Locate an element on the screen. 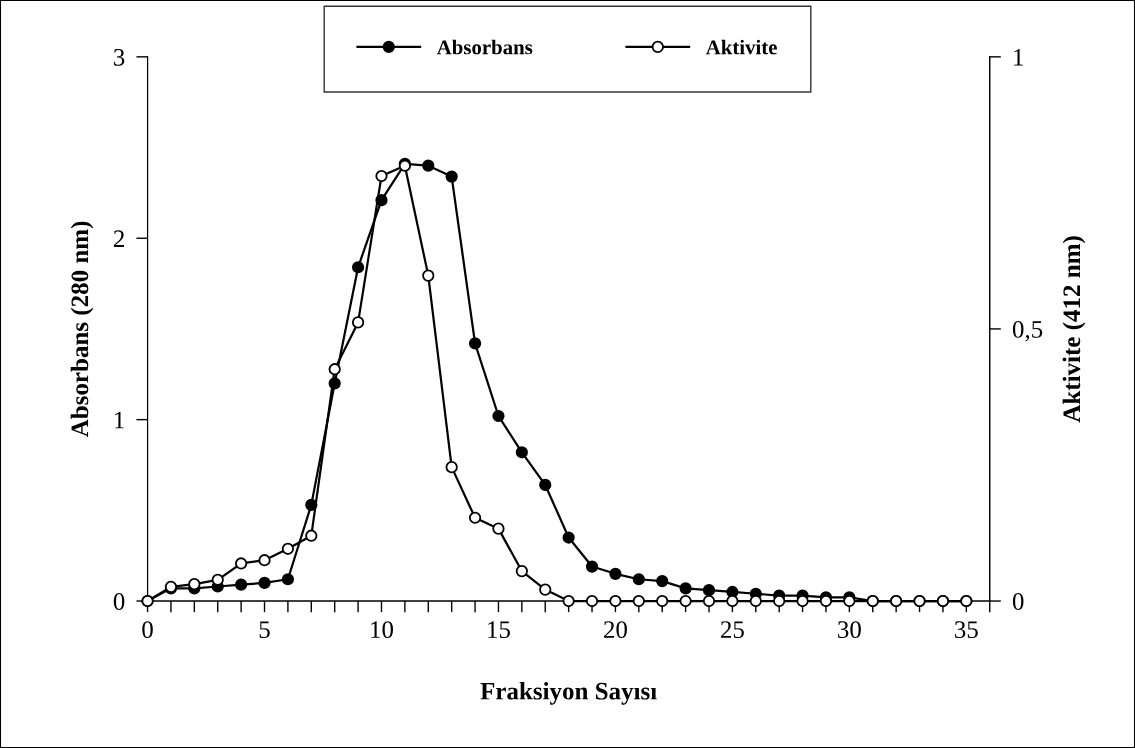  x-tick-label: 0 is located at coordinates (147, 630).